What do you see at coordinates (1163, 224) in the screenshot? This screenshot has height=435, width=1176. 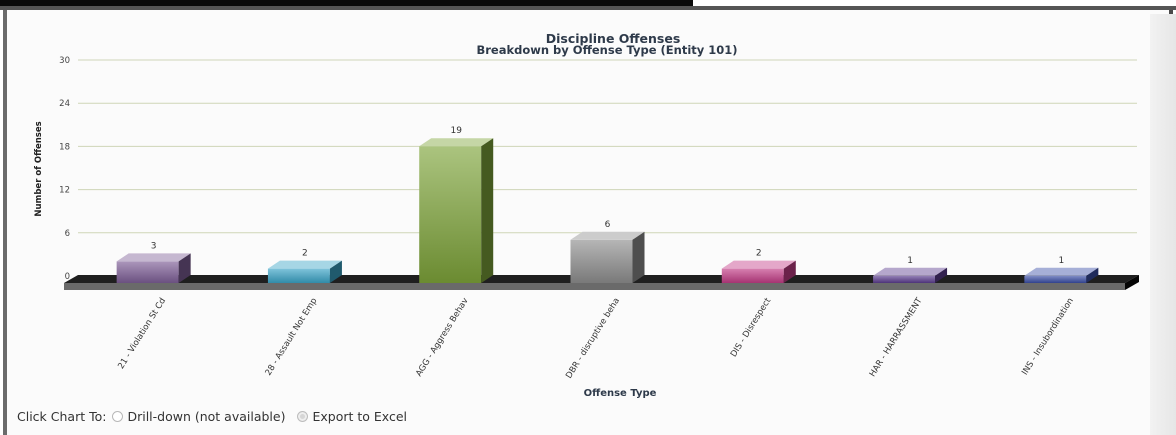 I see `right-edge-strip` at bounding box center [1163, 224].